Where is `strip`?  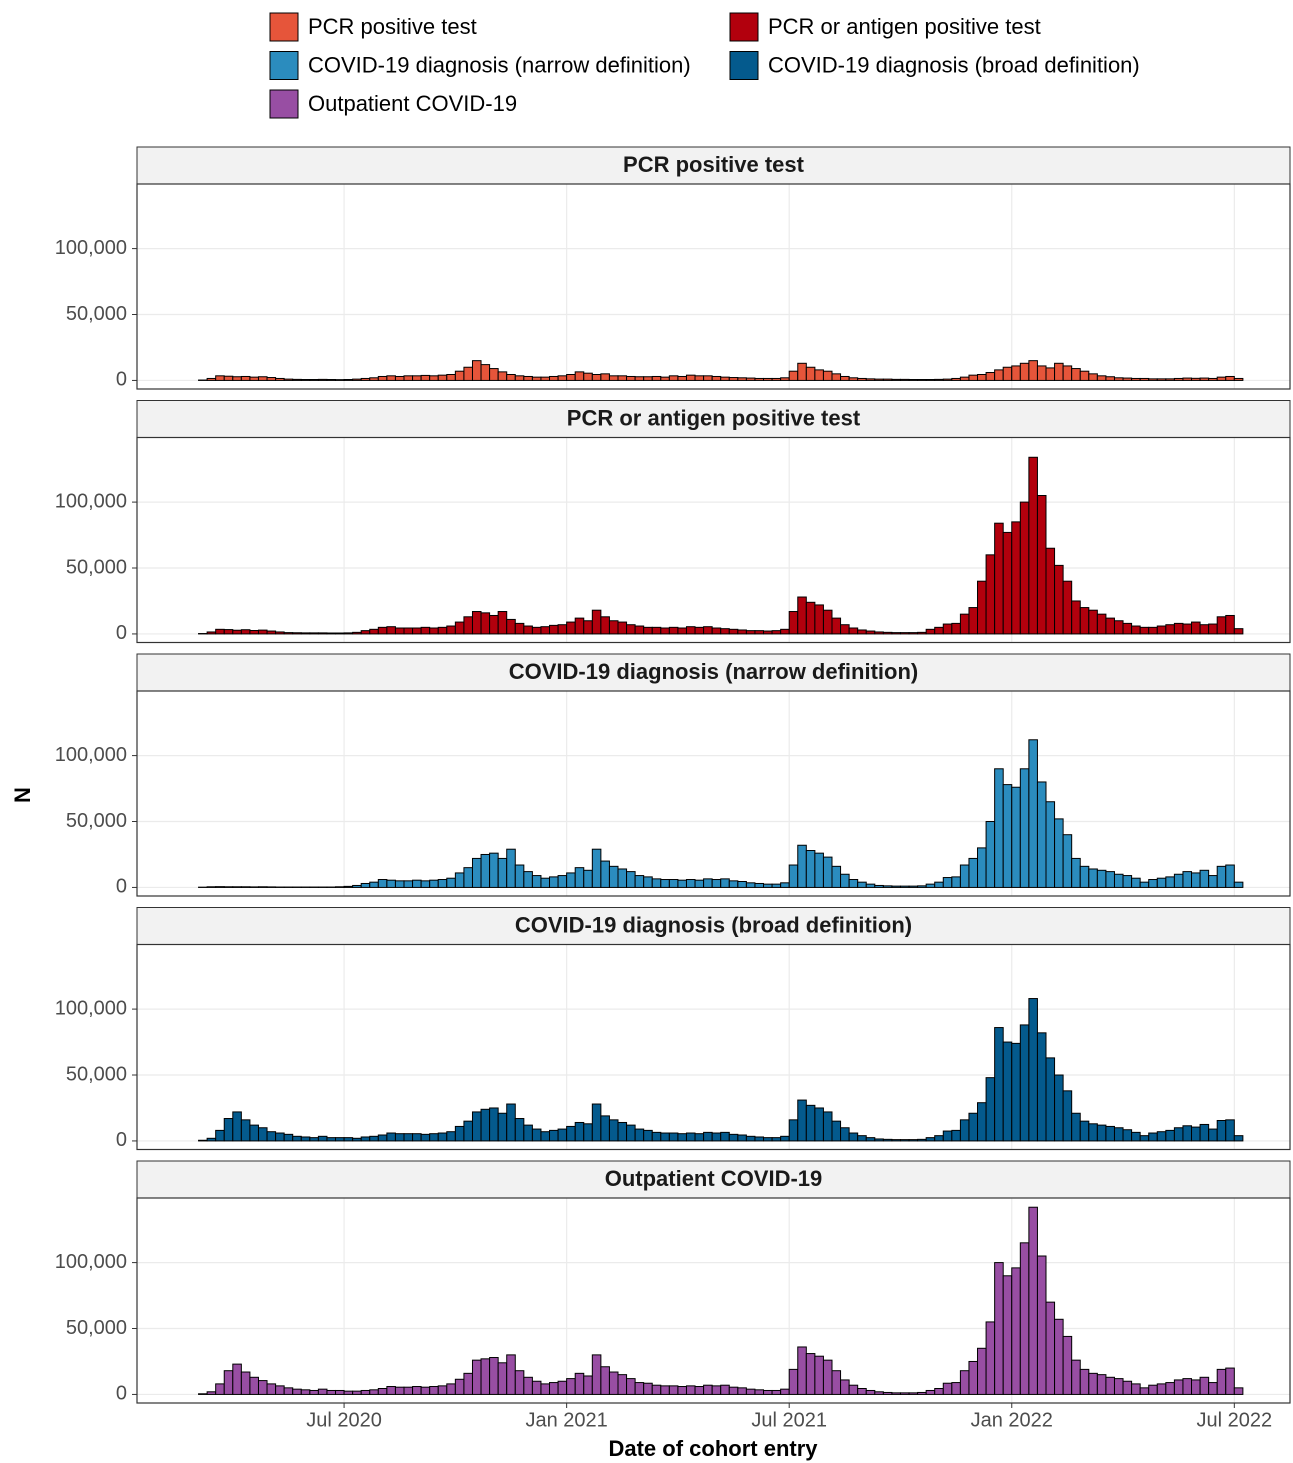
strip is located at coordinates (713, 1179).